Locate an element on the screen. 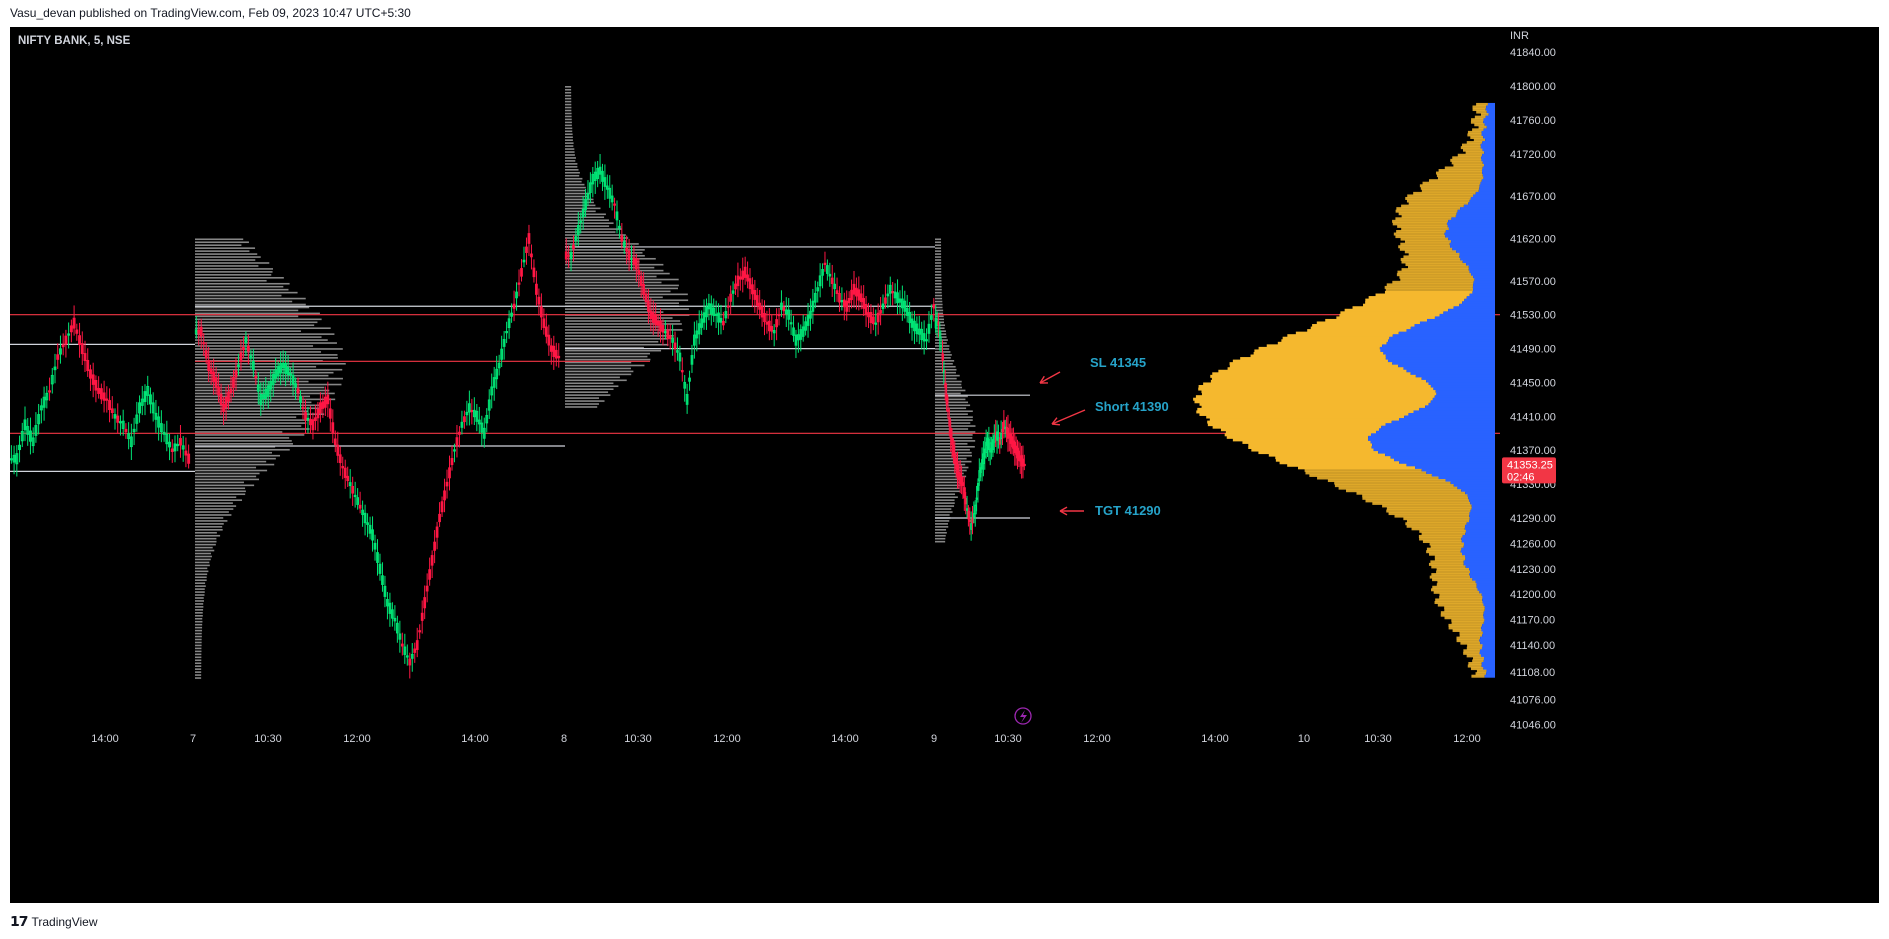 This screenshot has width=1889, height=939. tradingview-brand: 𝟭𝟳 TradingView is located at coordinates (54, 921).